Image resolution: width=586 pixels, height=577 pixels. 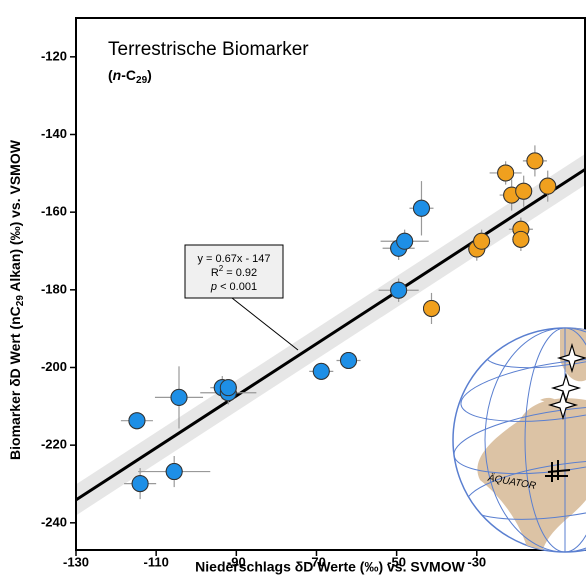 I want to click on globe-inset: ÄQUATOR, so click(x=519, y=440).